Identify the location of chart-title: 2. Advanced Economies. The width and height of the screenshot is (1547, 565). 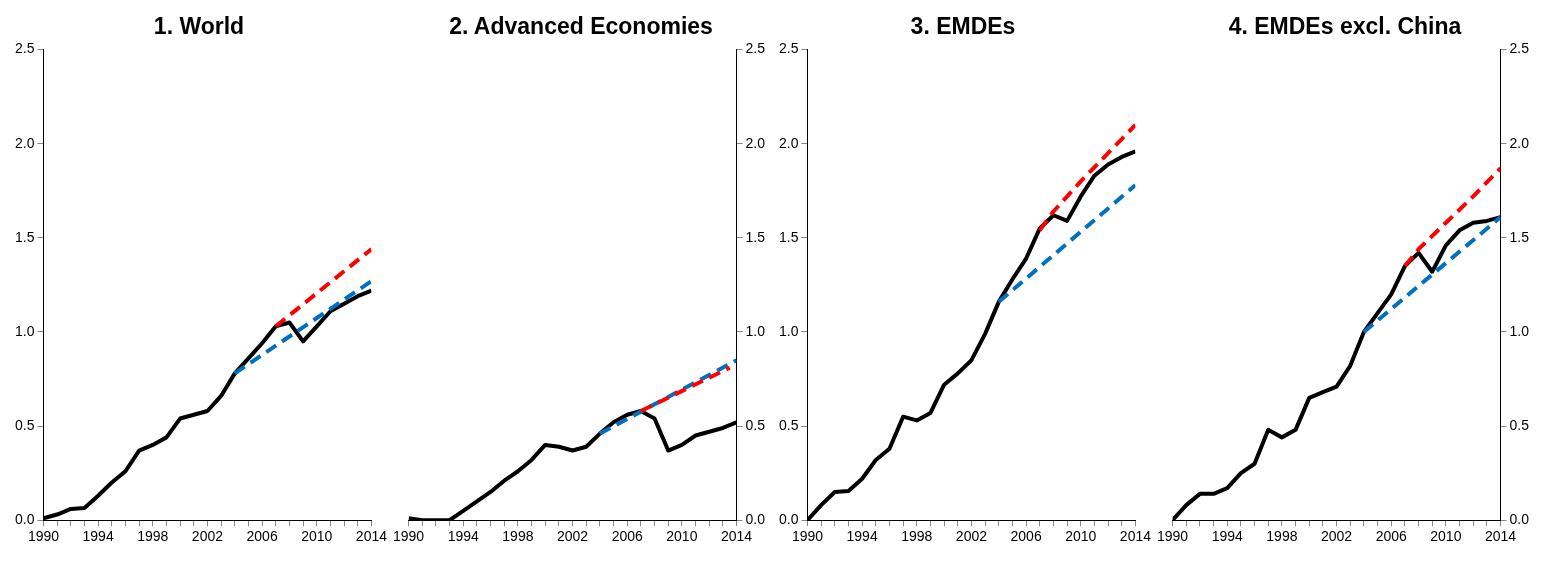
(581, 26).